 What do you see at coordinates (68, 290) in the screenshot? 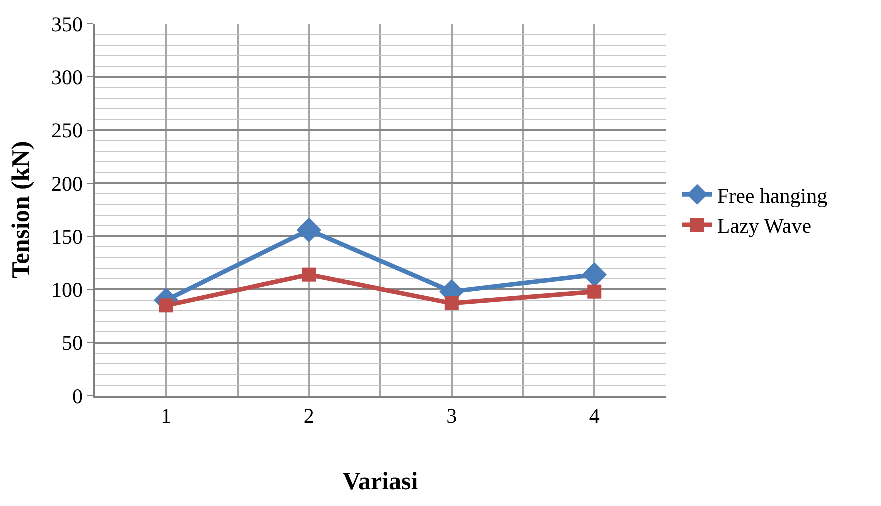
I see `y-tick-label: 100` at bounding box center [68, 290].